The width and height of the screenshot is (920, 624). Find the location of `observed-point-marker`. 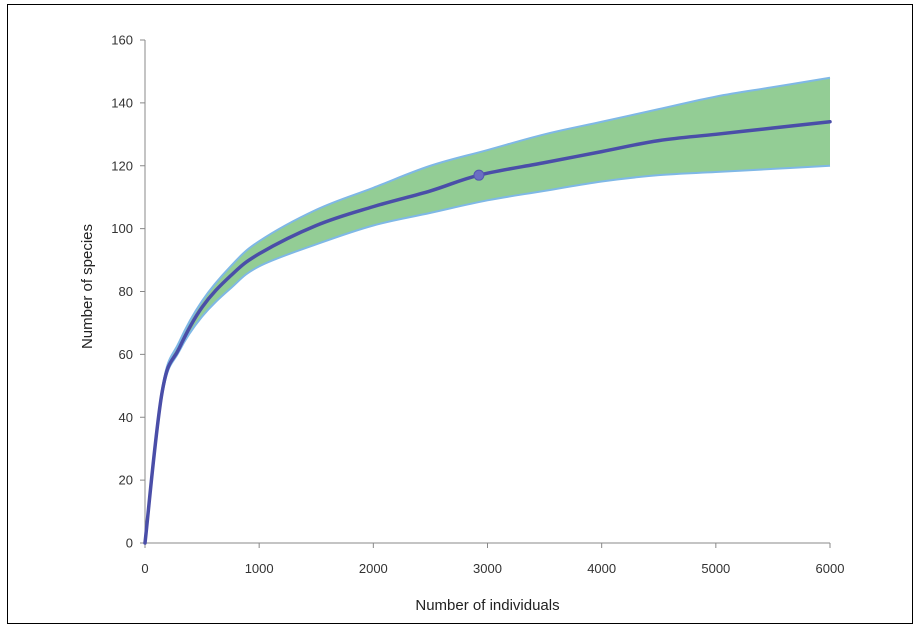

observed-point-marker is located at coordinates (479, 175).